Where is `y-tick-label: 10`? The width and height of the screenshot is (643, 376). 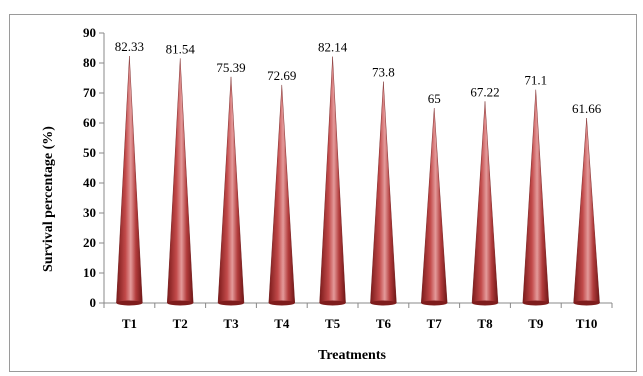 y-tick-label: 10 is located at coordinates (89, 272).